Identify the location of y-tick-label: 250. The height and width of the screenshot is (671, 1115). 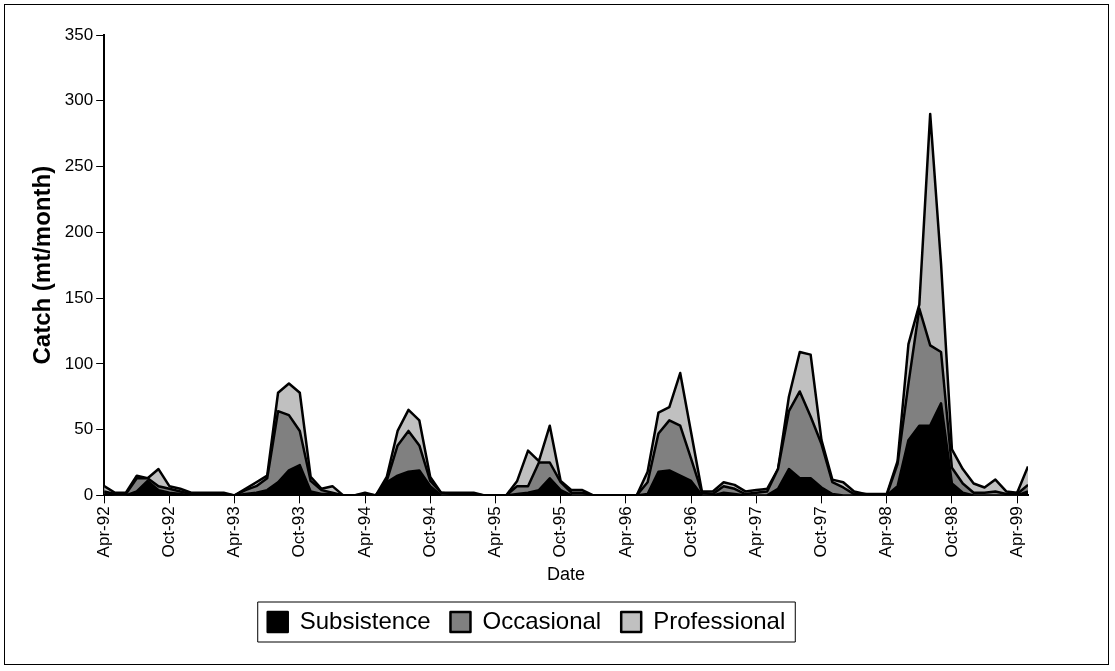
(79, 166).